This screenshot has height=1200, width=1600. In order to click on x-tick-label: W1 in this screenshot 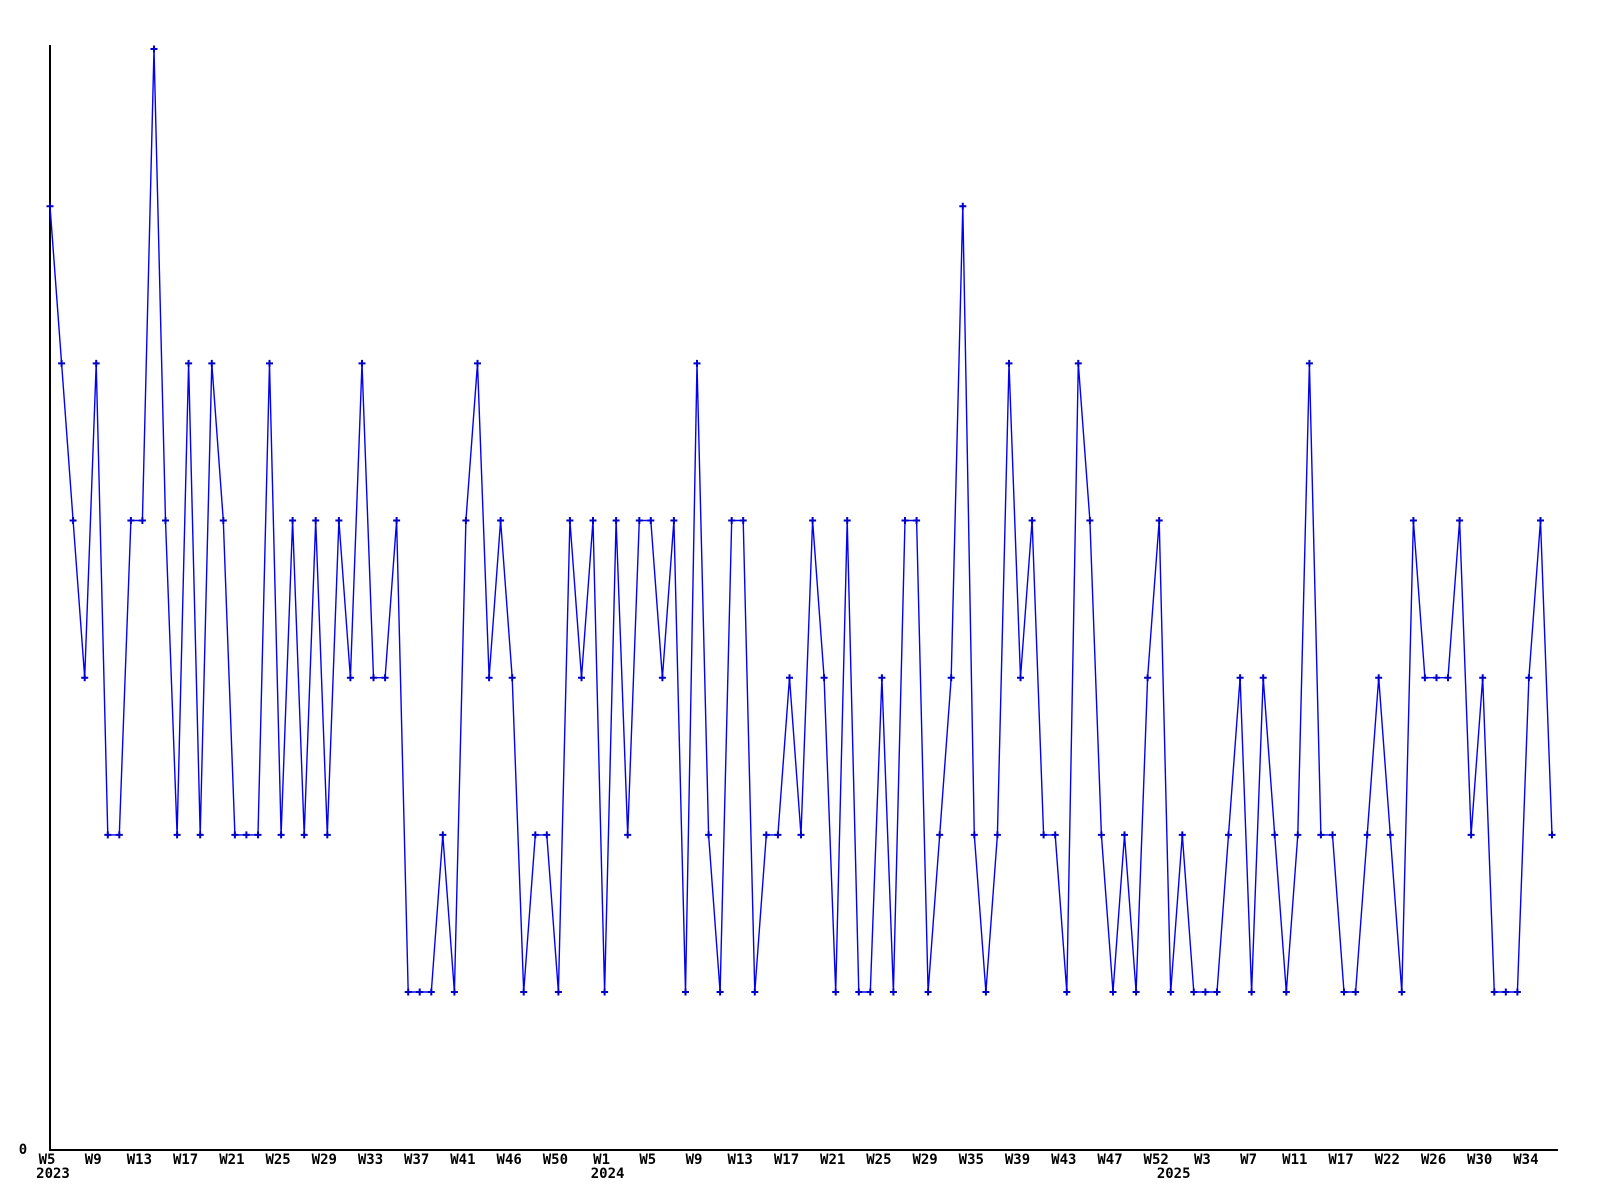, I will do `click(601, 1160)`.